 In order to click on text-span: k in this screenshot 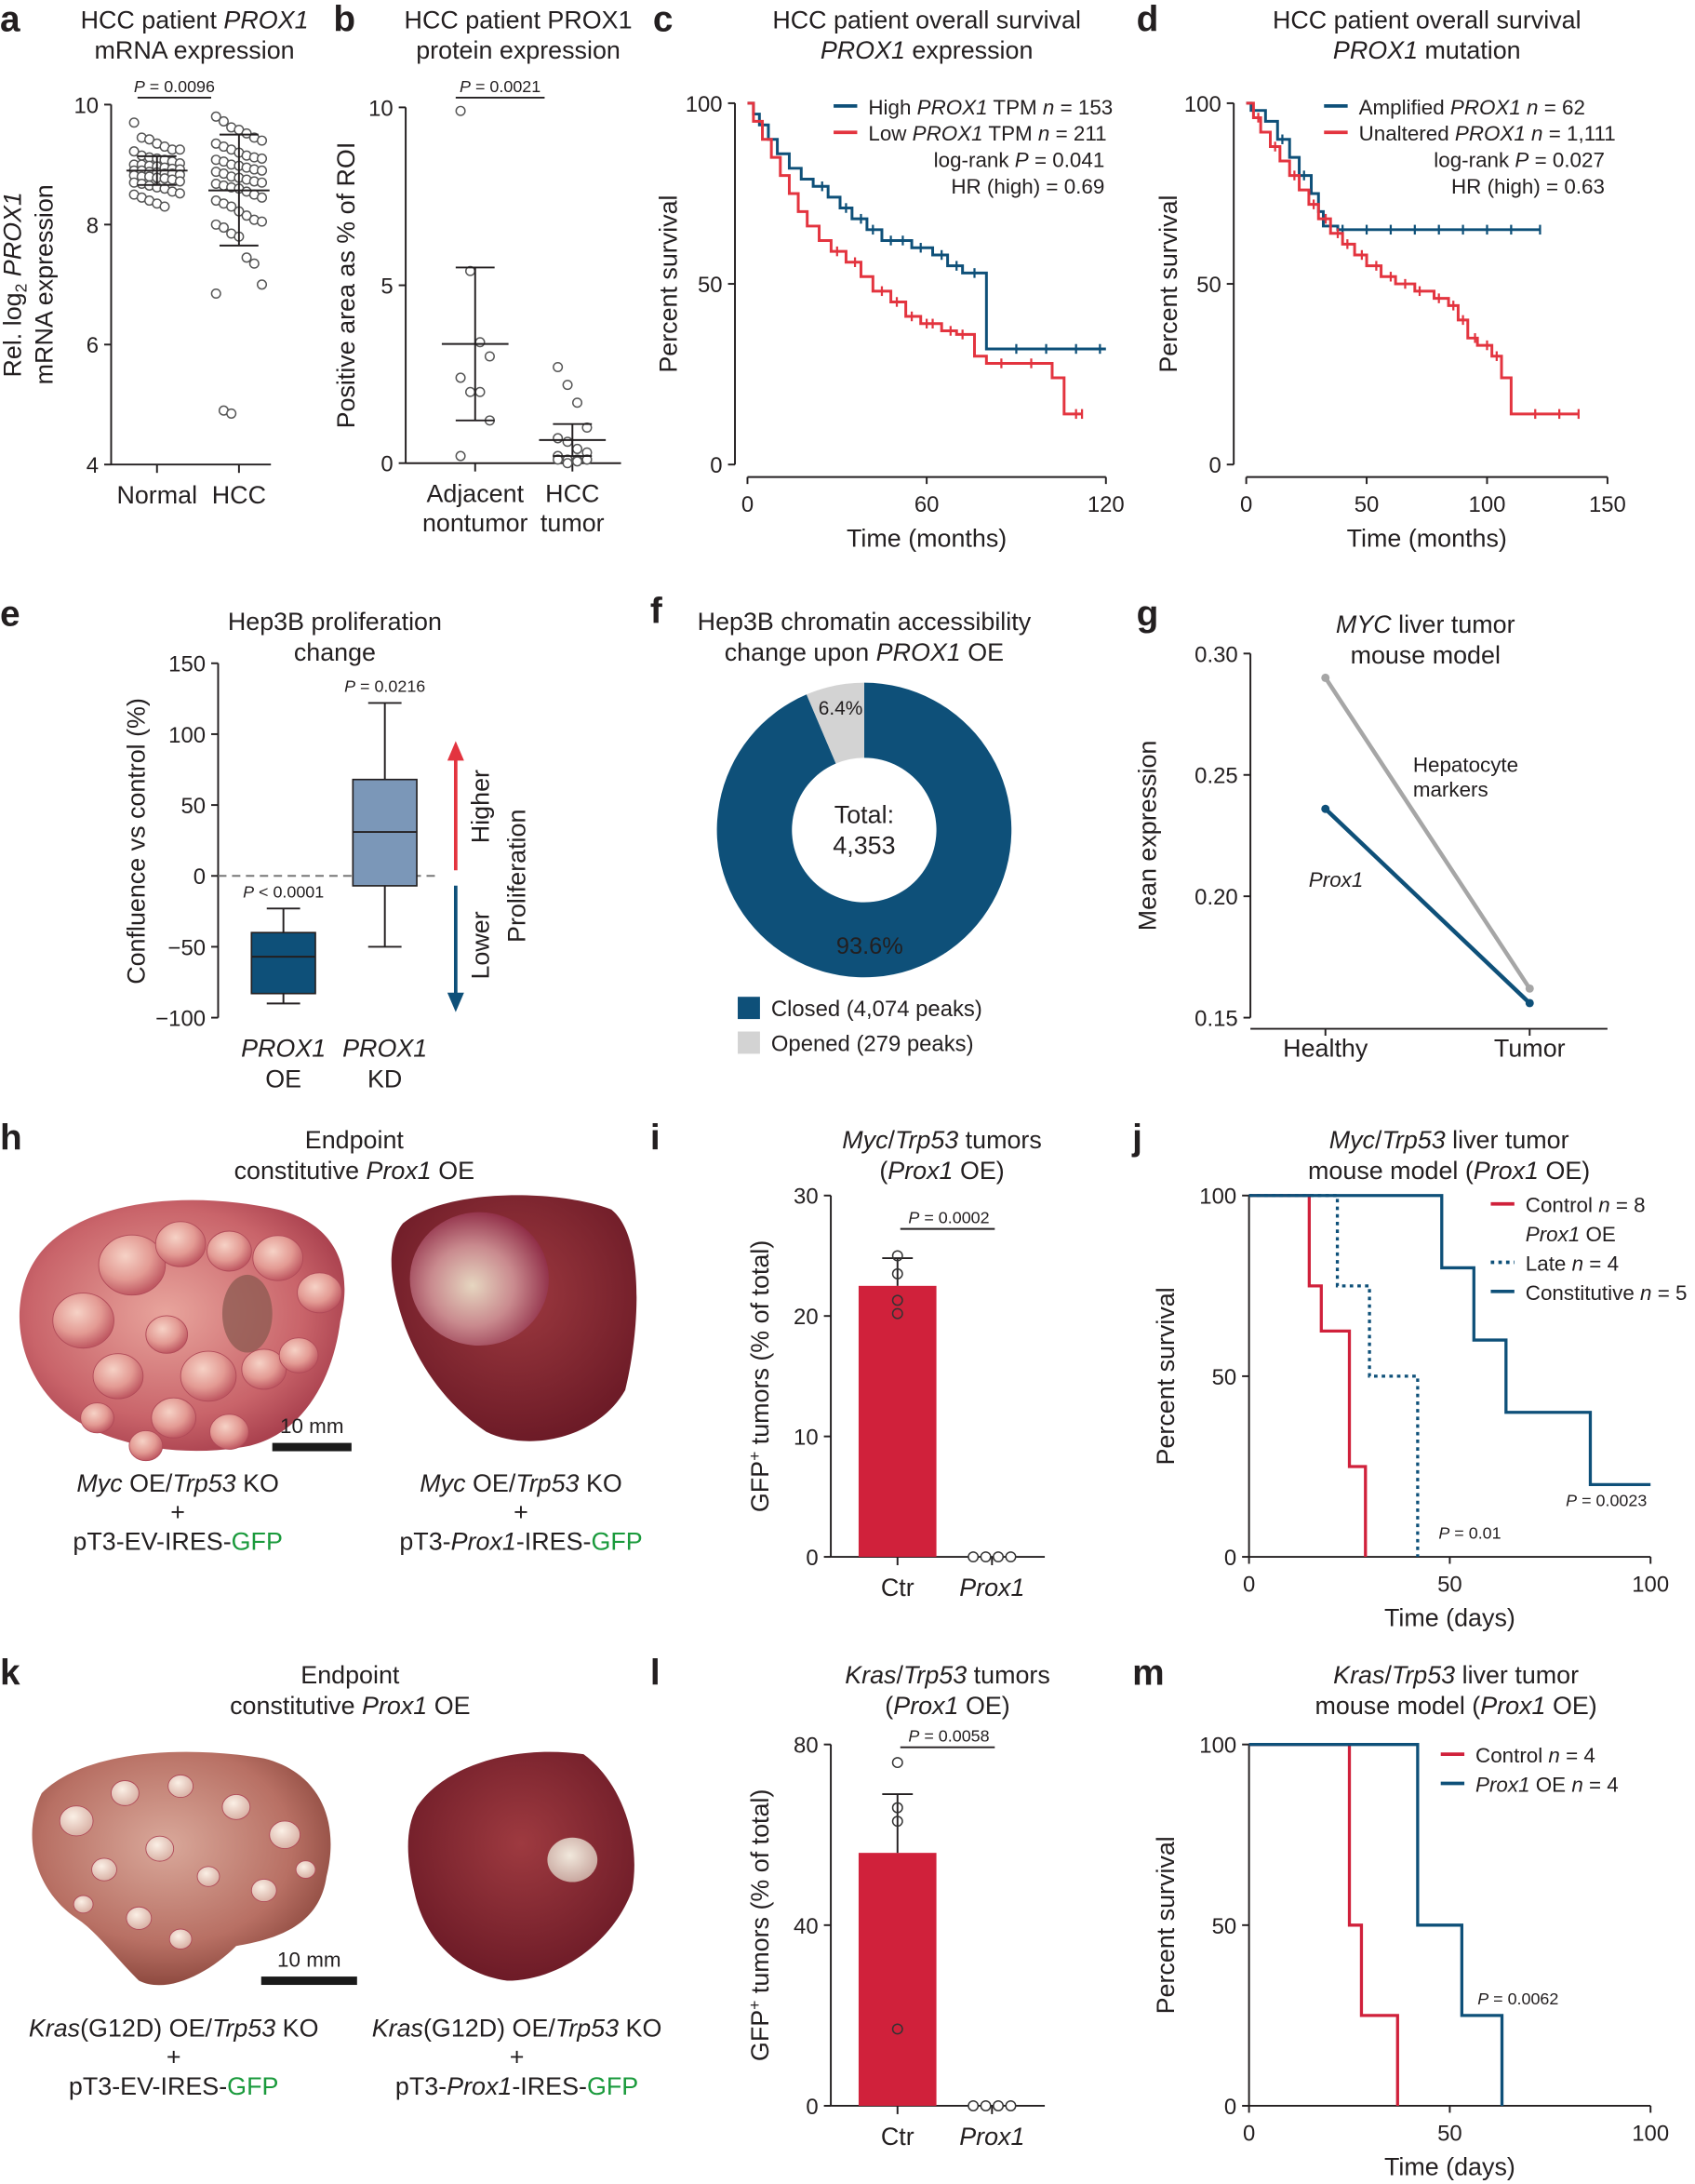, I will do `click(10, 1673)`.